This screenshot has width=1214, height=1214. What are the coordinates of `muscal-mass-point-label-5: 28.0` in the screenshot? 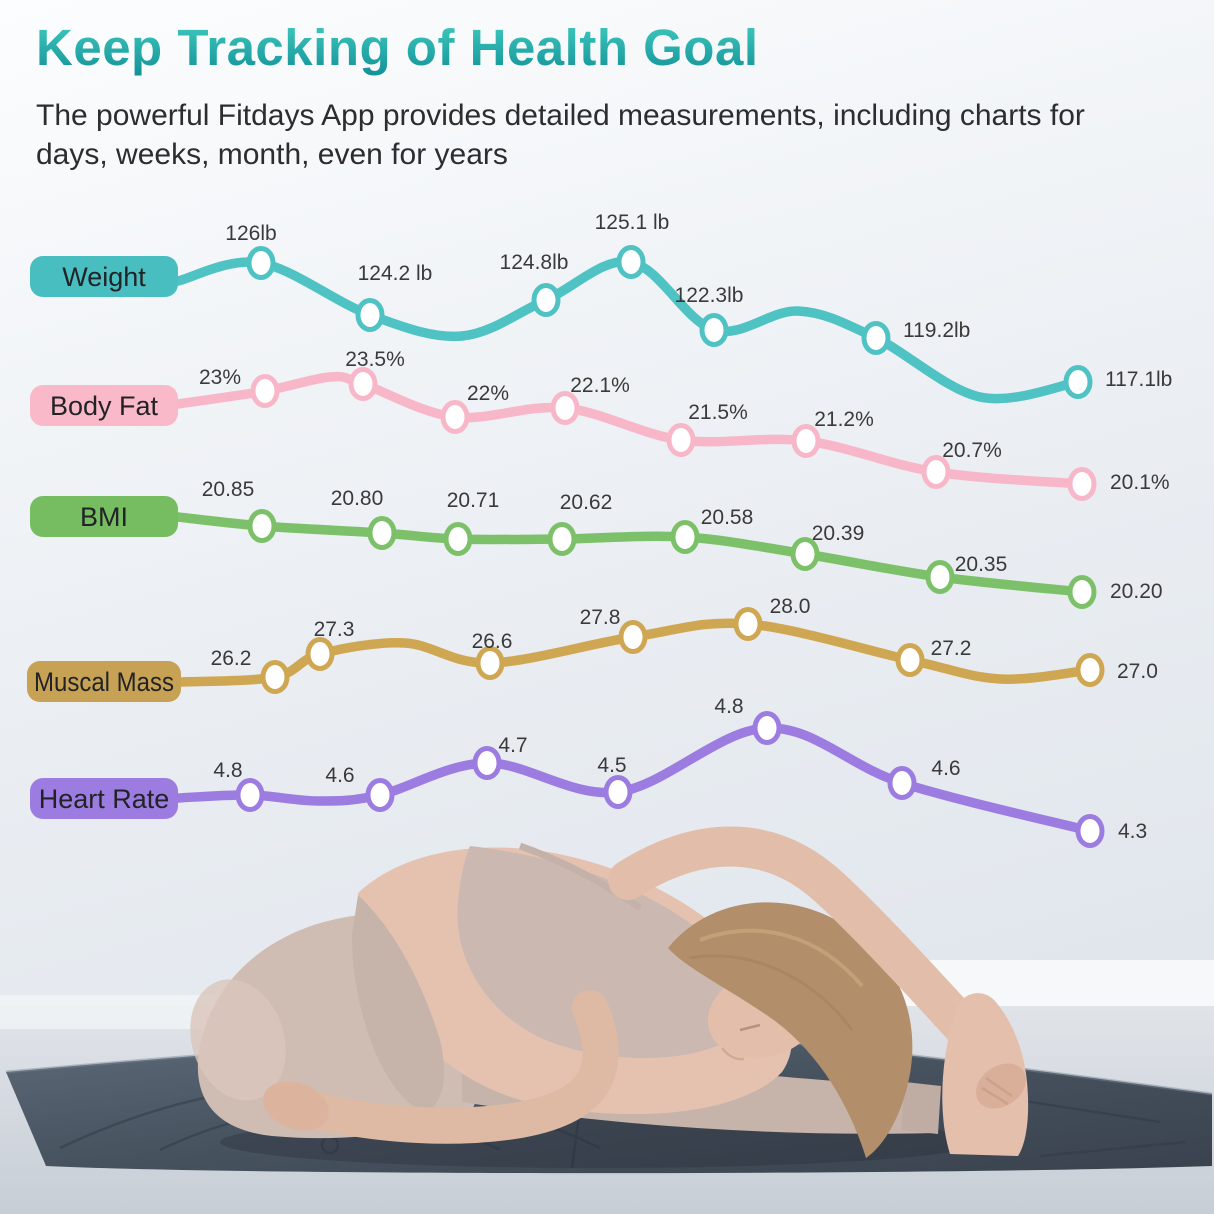 It's located at (790, 606).